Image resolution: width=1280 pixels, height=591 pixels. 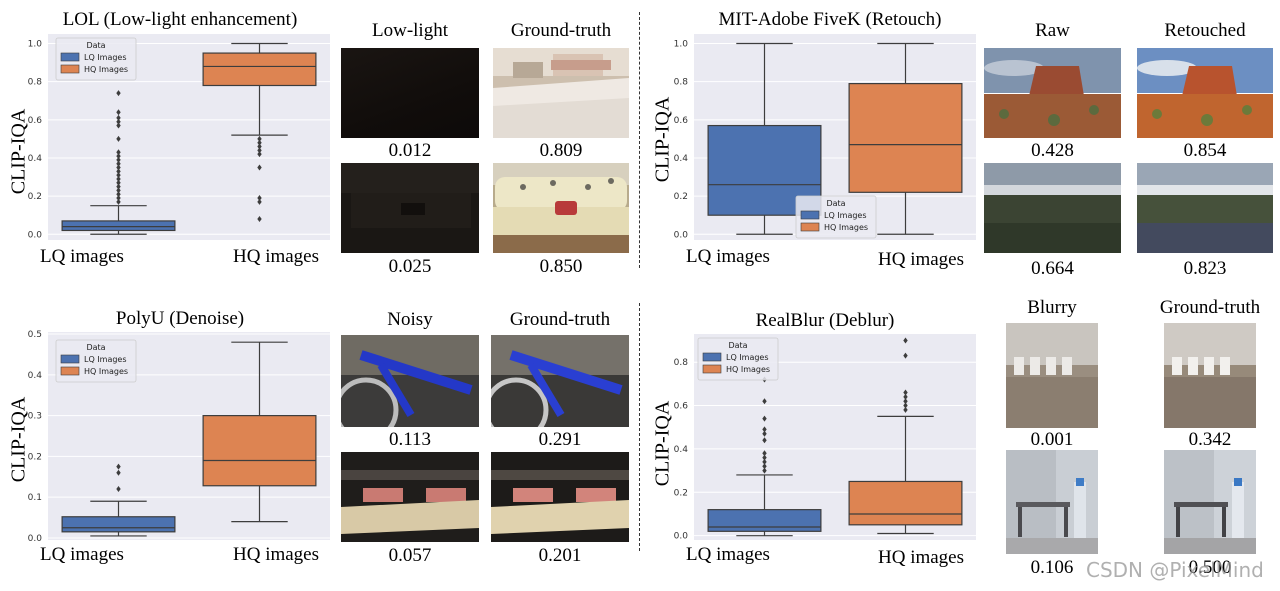 I want to click on y-tick-label: 0.2, so click(x=35, y=197).